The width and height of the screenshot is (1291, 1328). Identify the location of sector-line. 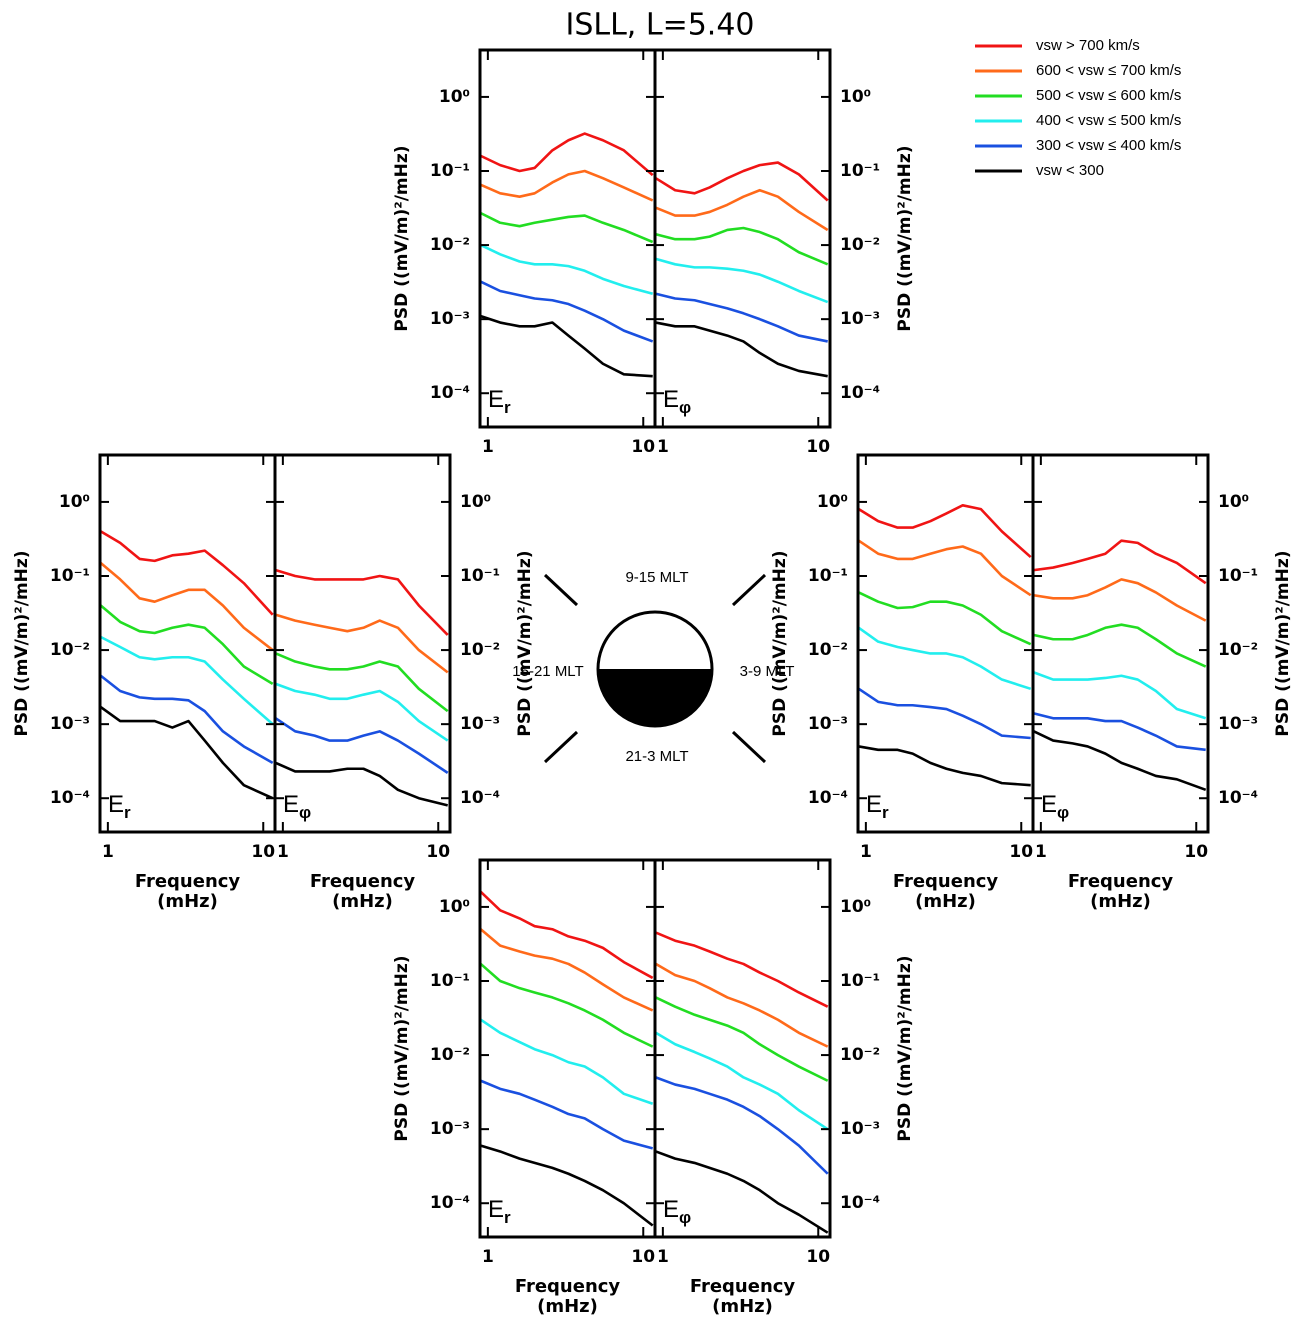
(749, 590).